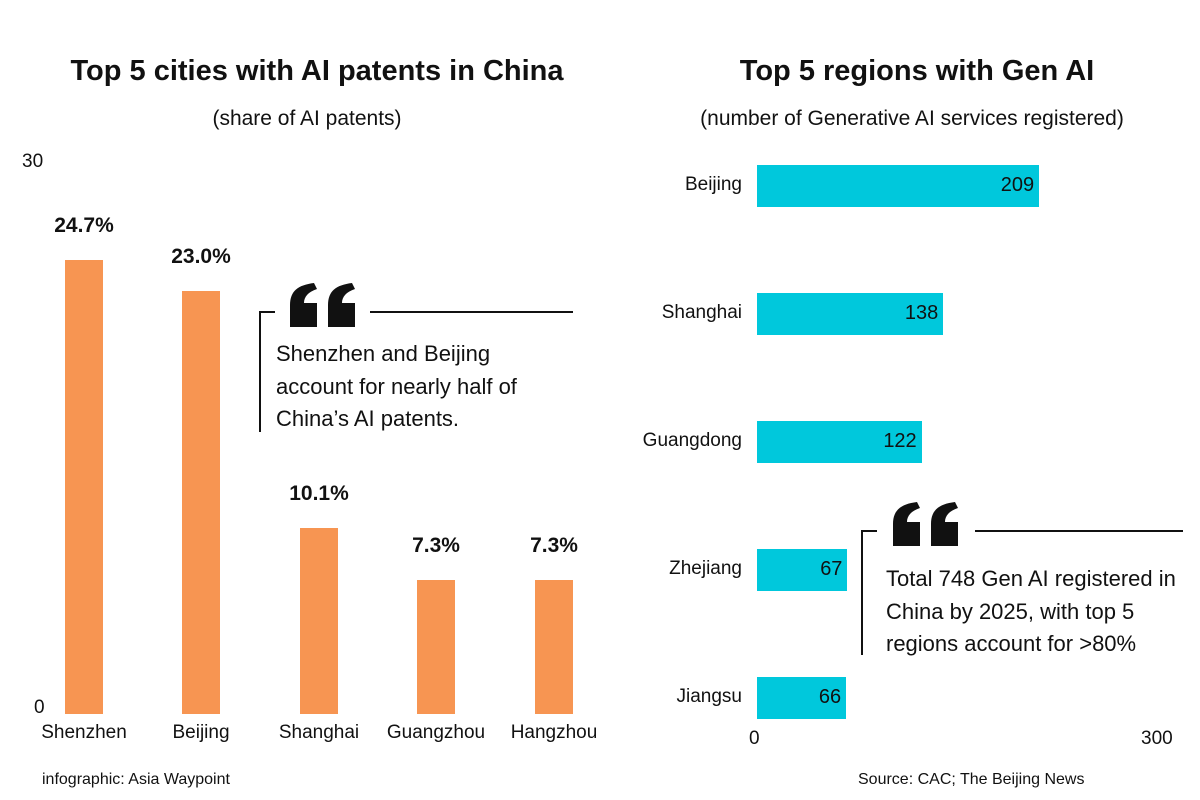 Image resolution: width=1200 pixels, height=800 pixels. I want to click on bar-jiangsu, so click(802, 698).